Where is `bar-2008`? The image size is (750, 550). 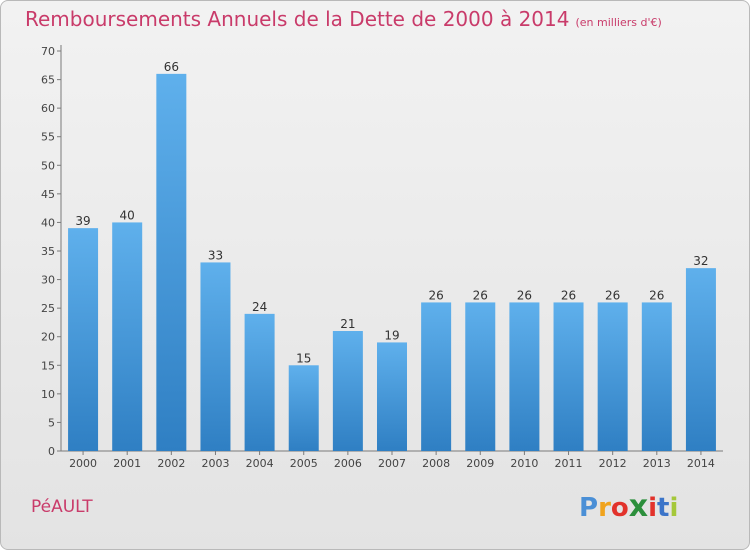 bar-2008 is located at coordinates (436, 376).